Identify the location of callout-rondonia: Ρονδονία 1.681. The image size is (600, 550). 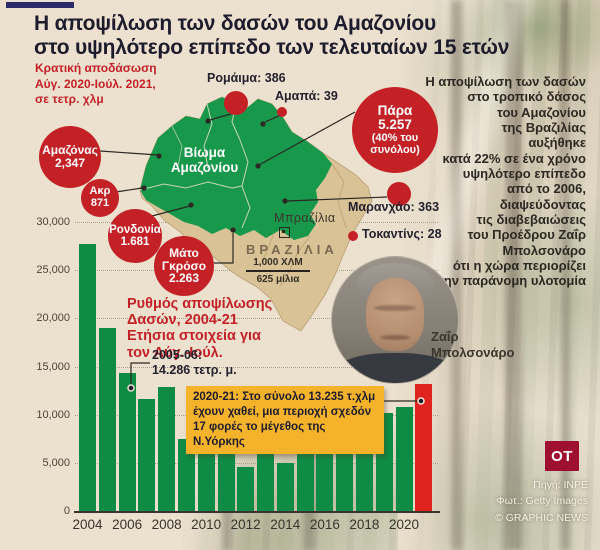
(135, 236).